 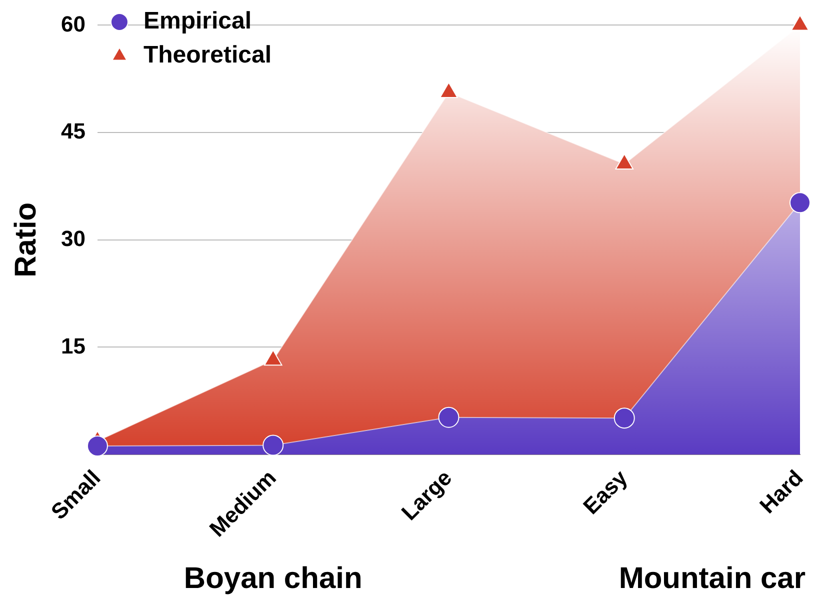 I want to click on y-tick-label: 30, so click(x=73, y=238).